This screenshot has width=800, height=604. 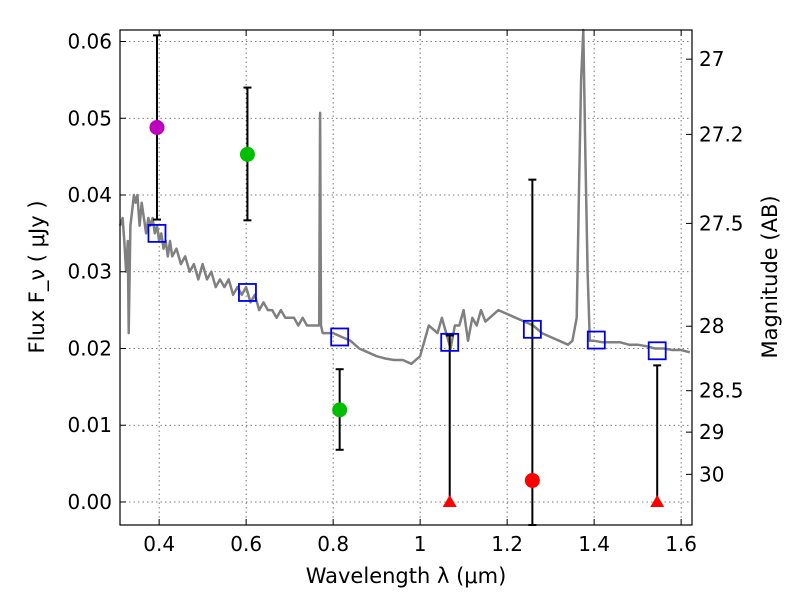 What do you see at coordinates (721, 223) in the screenshot?
I see `y2-tick-label: 27.5` at bounding box center [721, 223].